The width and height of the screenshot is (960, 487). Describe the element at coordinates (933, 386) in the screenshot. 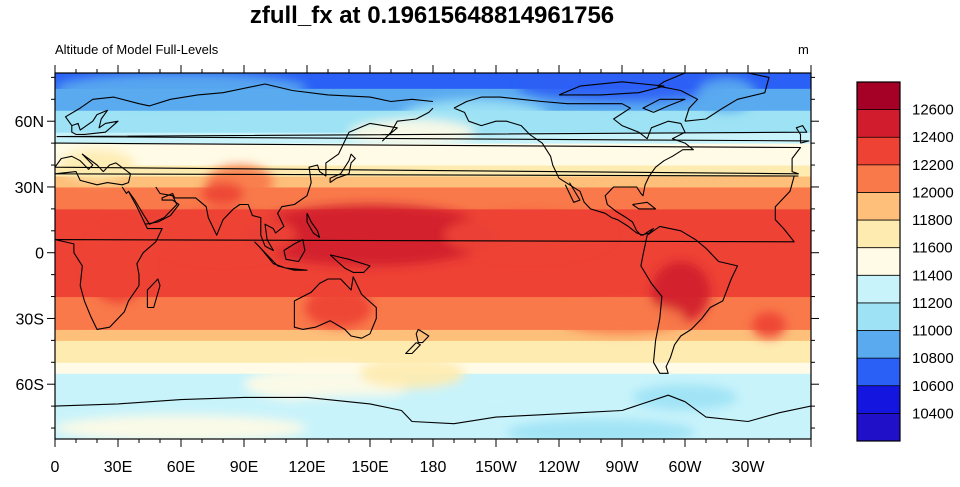

I see `colorbar-label: 10600` at that location.